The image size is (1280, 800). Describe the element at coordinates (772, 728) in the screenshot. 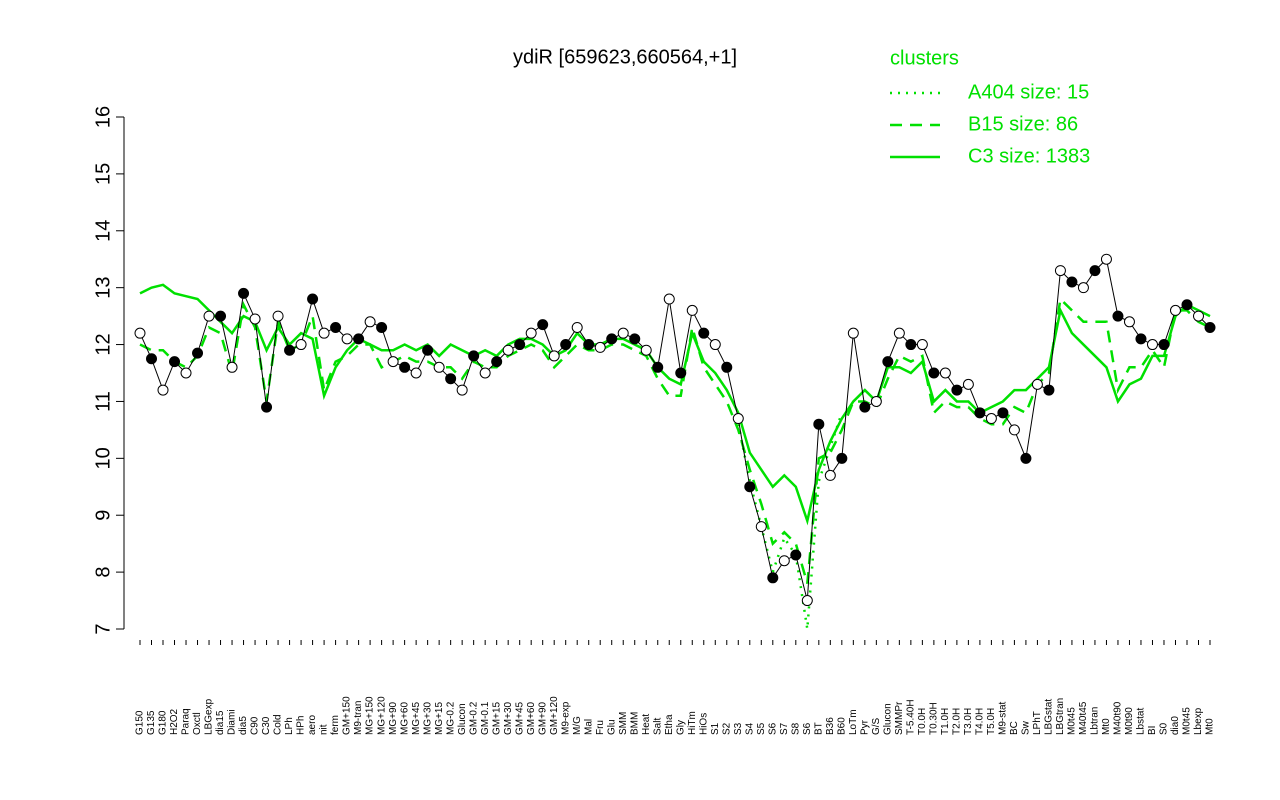

I see `x-tick-label: S6` at that location.